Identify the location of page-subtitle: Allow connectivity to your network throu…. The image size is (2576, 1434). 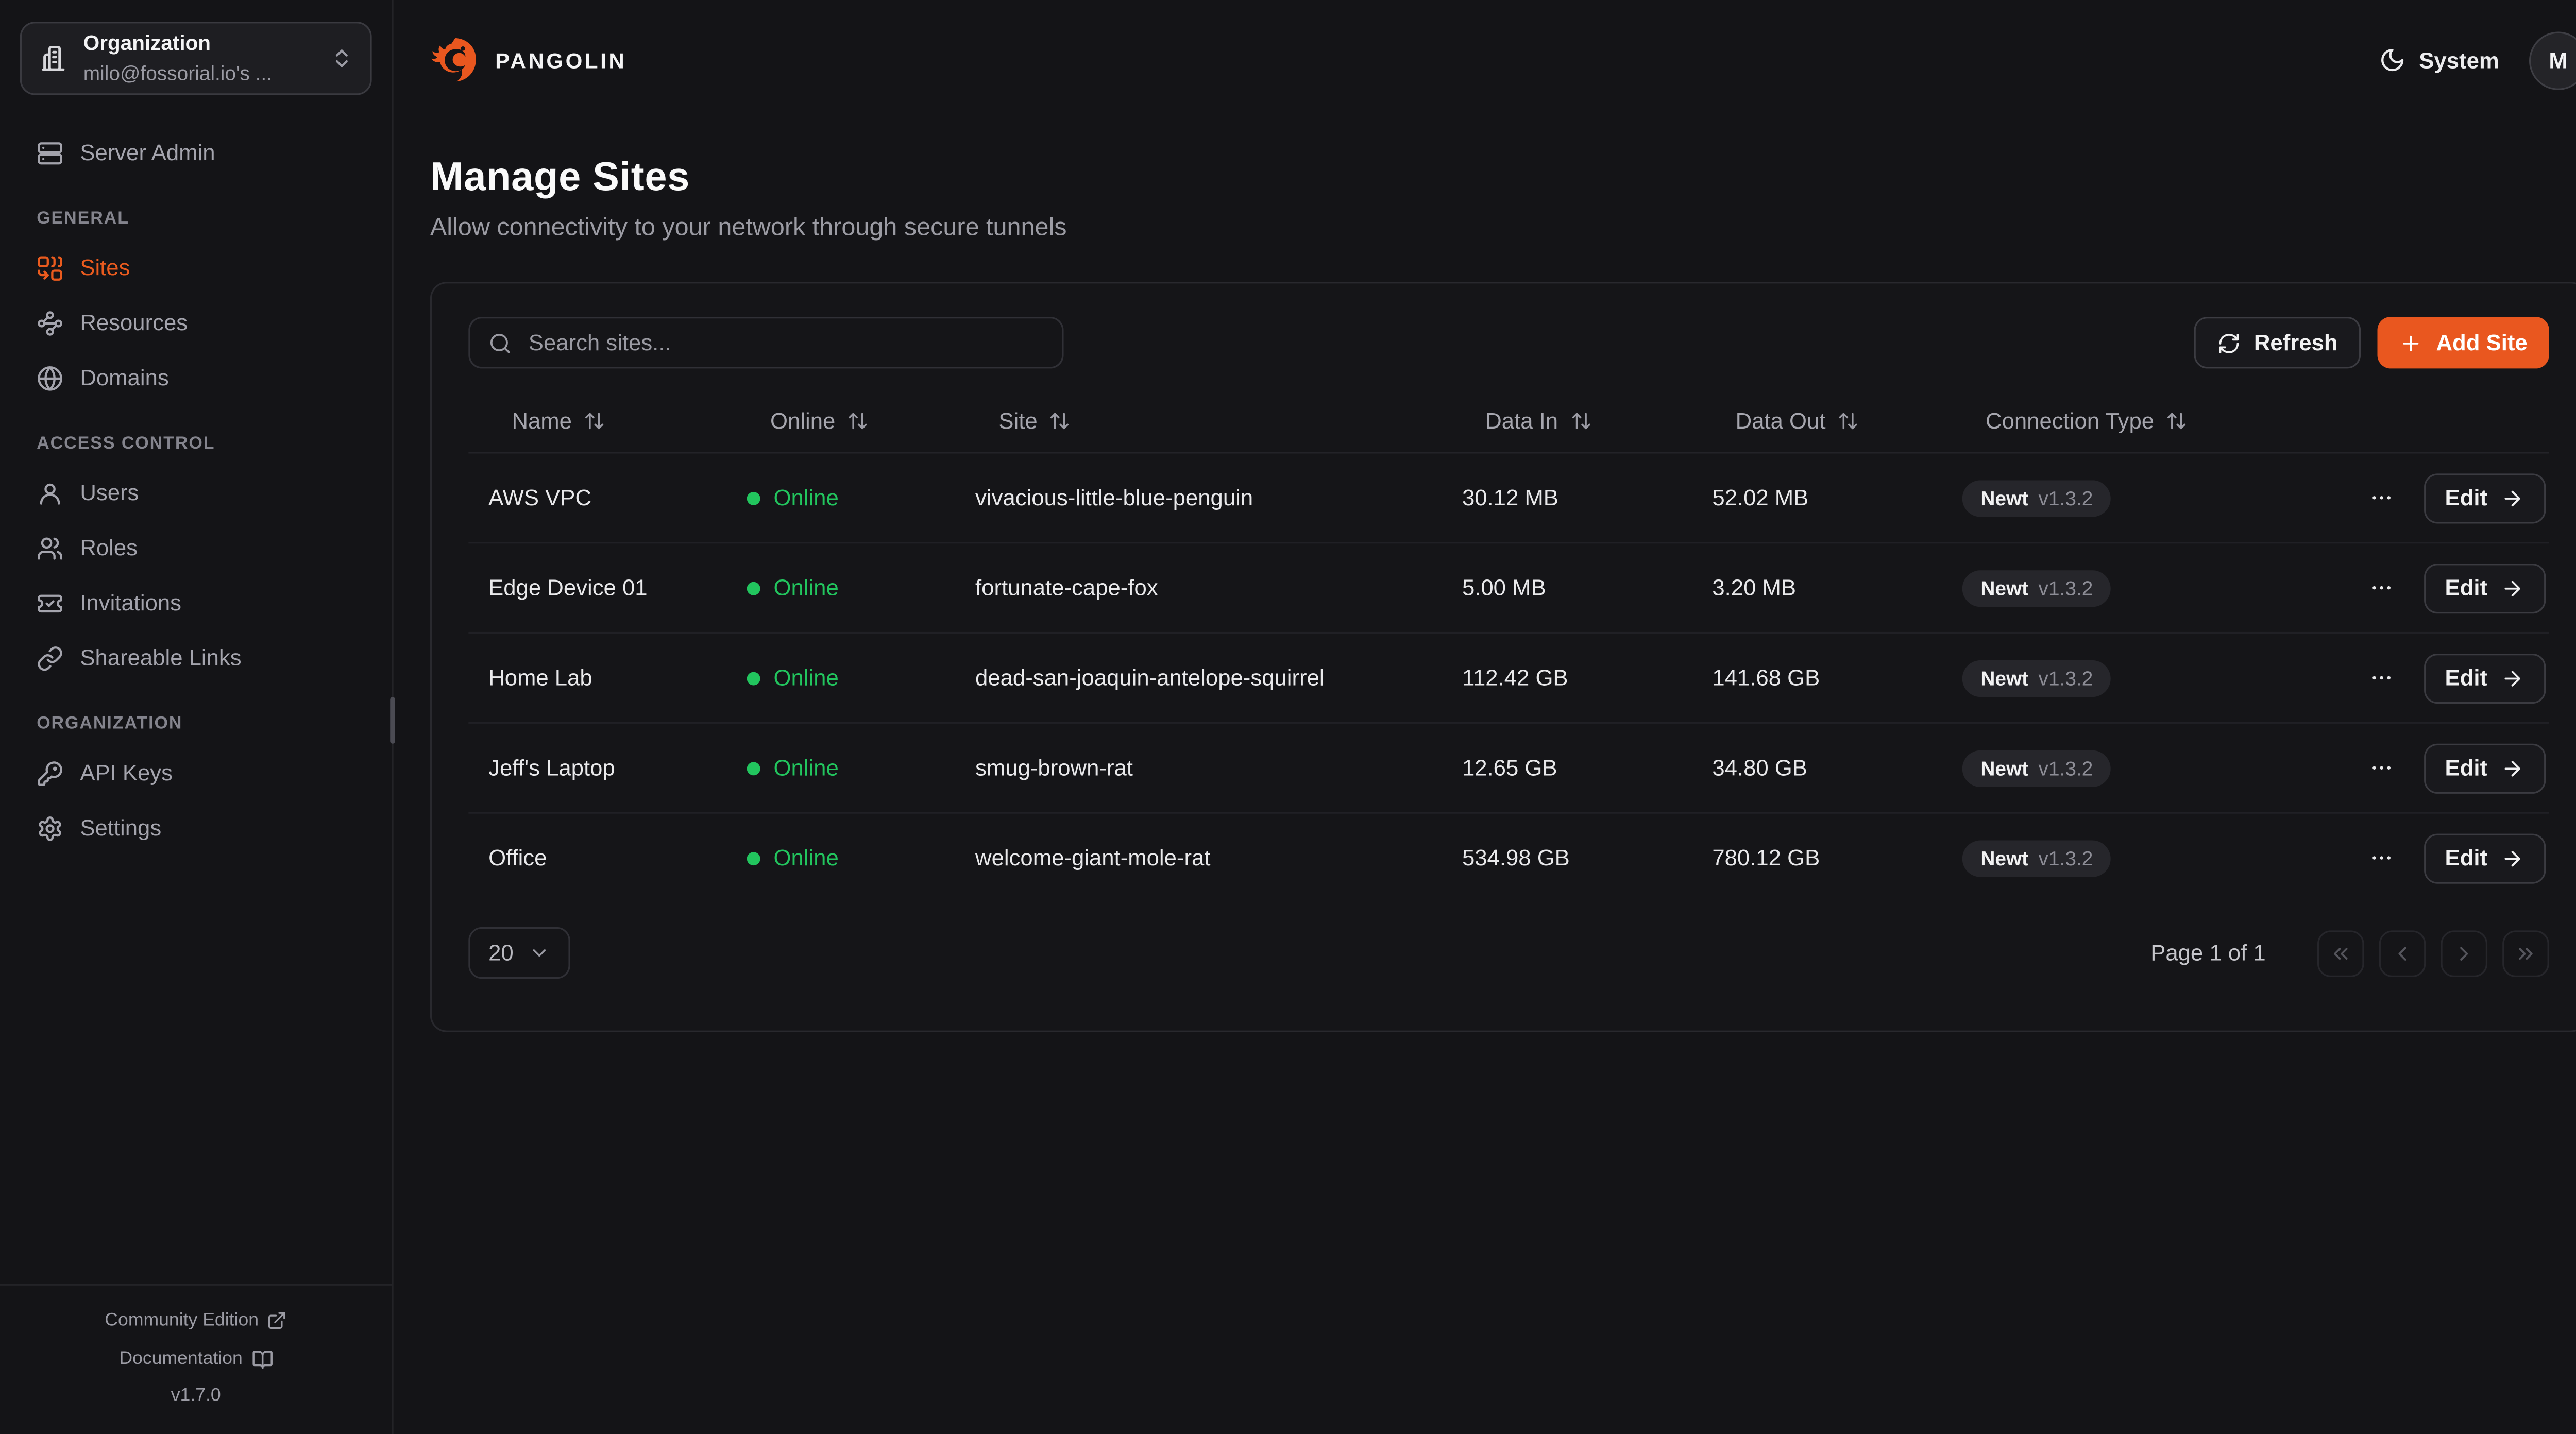
(748, 227).